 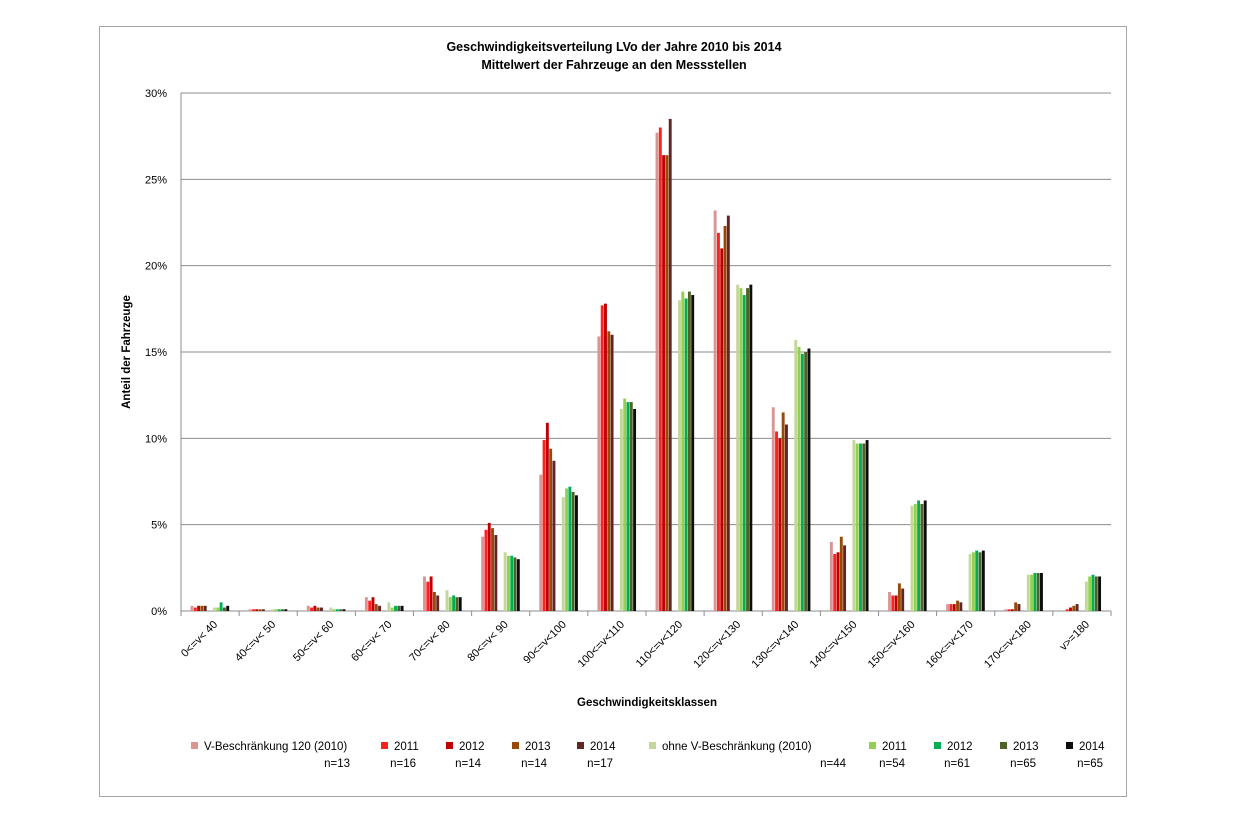 What do you see at coordinates (1026, 747) in the screenshot?
I see `legend-label: 2013` at bounding box center [1026, 747].